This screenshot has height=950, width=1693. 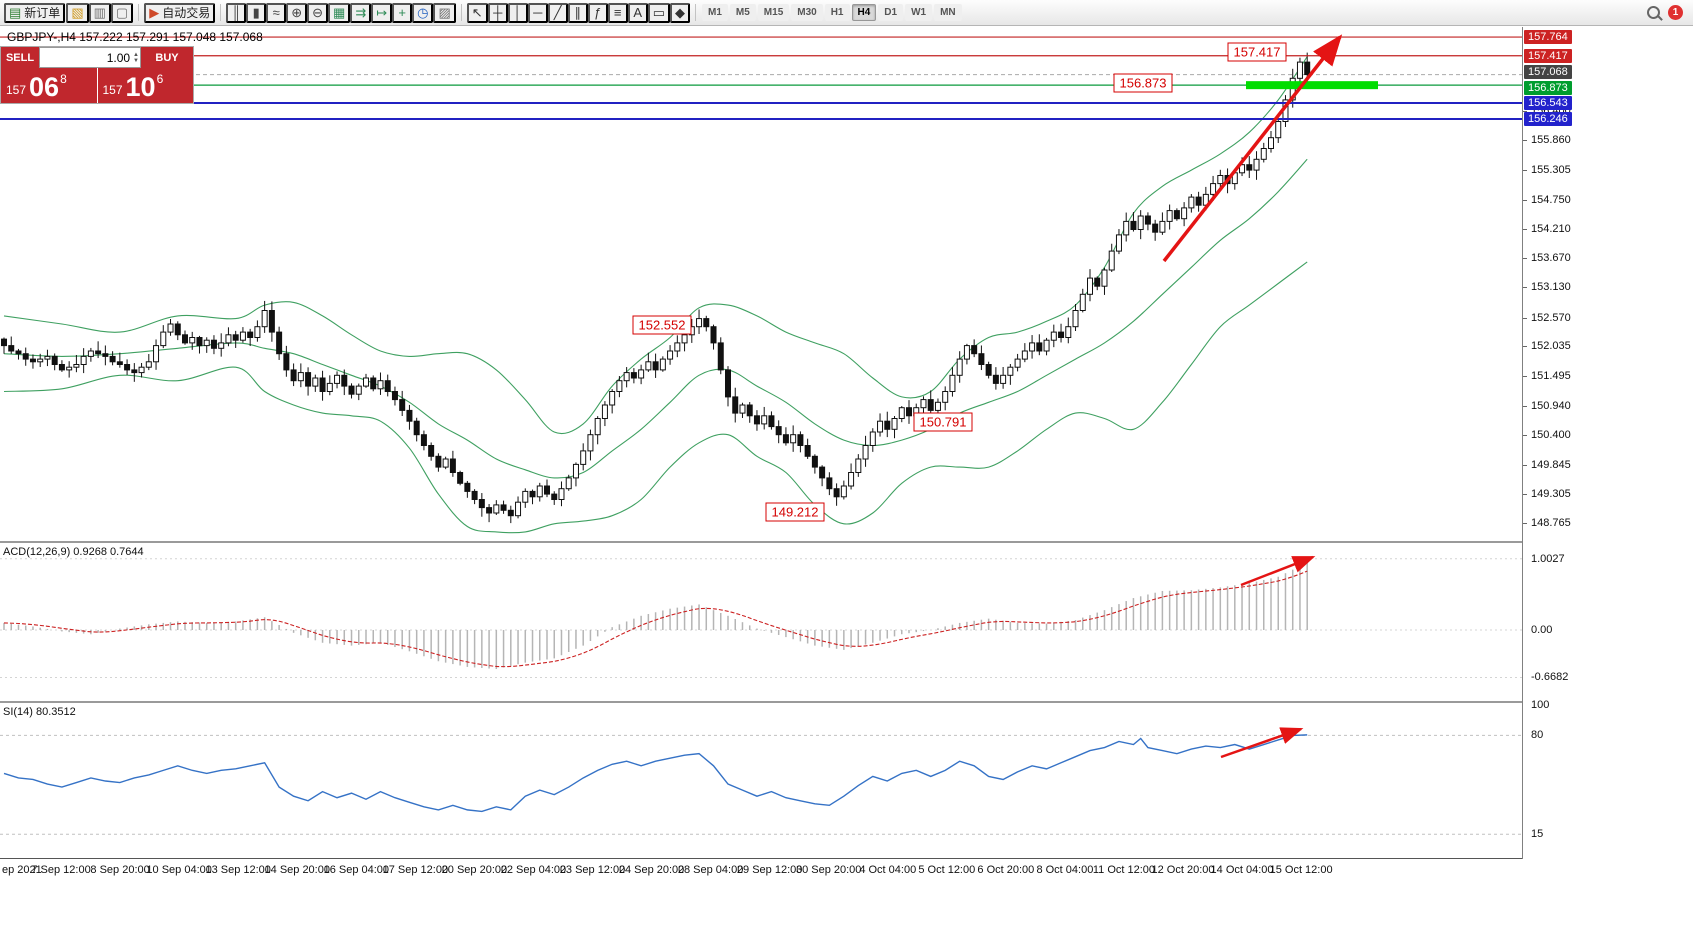 What do you see at coordinates (1548, 558) in the screenshot?
I see `macd-level-label: 1.0027` at bounding box center [1548, 558].